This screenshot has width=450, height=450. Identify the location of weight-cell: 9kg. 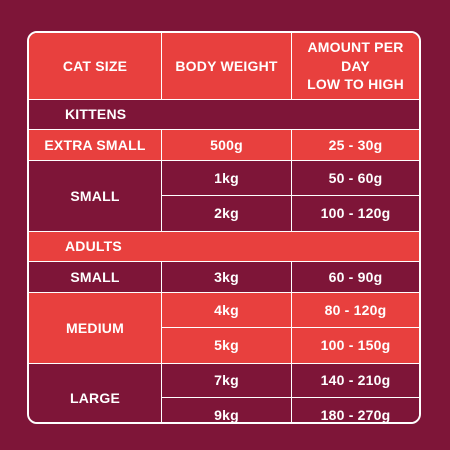
(227, 410).